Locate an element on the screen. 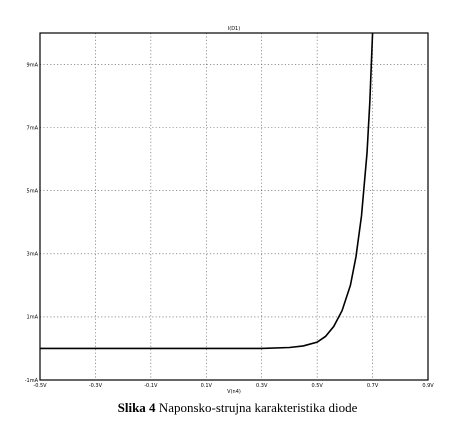 This screenshot has height=424, width=475. chart-title: I(D1) is located at coordinates (234, 29).